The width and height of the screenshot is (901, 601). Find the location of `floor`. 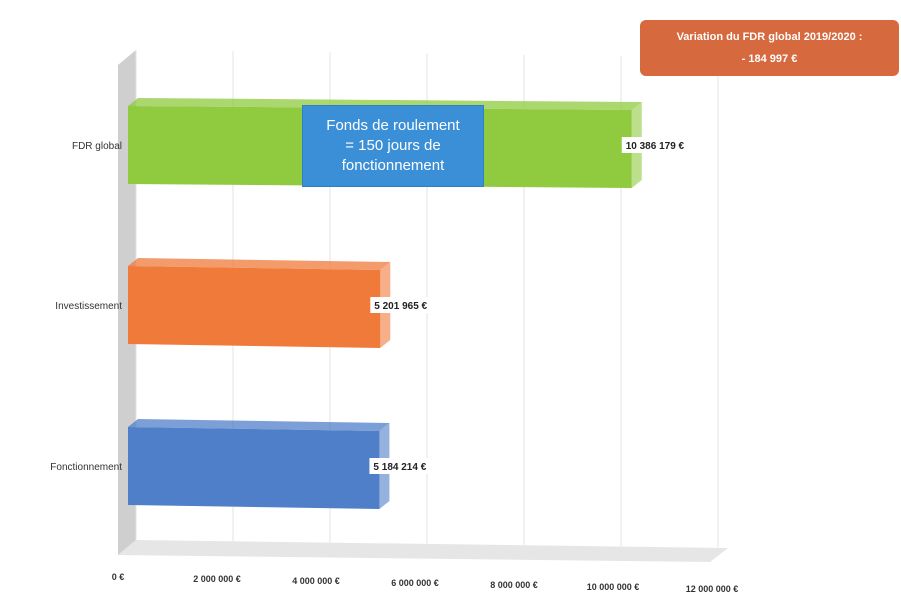

floor is located at coordinates (423, 551).